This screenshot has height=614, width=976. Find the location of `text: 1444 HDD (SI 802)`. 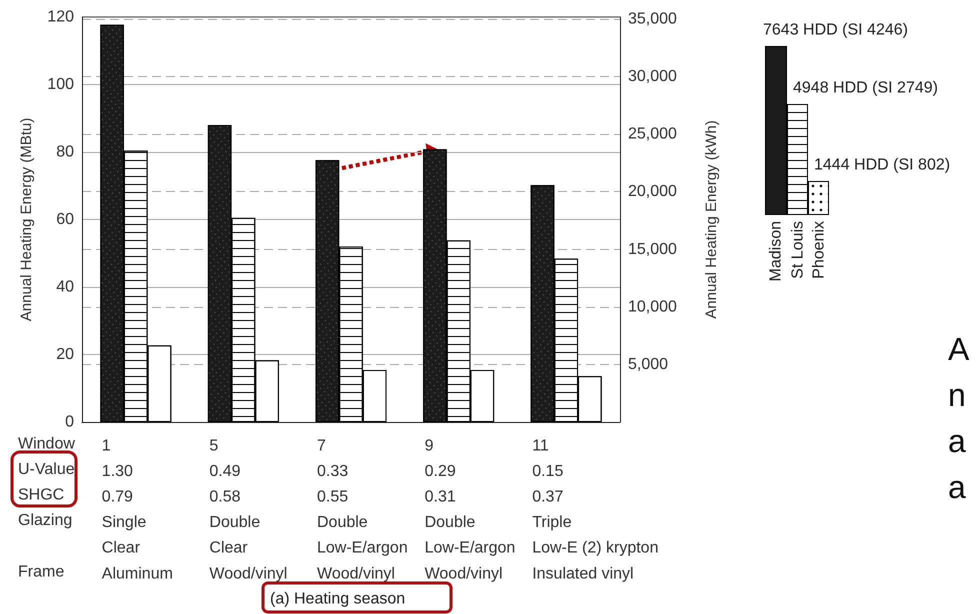

text: 1444 HDD (SI 802) is located at coordinates (882, 165).